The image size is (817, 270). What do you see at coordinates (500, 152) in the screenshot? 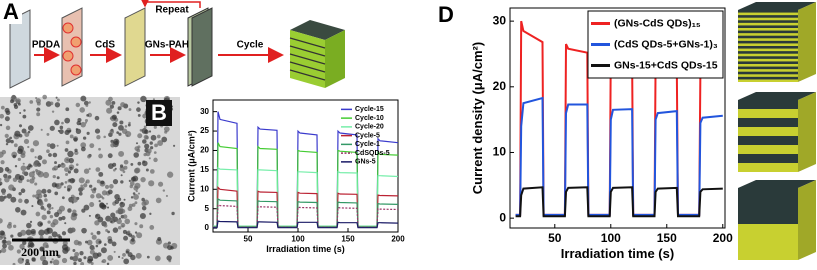
I see `y-tick-label: 10` at bounding box center [500, 152].